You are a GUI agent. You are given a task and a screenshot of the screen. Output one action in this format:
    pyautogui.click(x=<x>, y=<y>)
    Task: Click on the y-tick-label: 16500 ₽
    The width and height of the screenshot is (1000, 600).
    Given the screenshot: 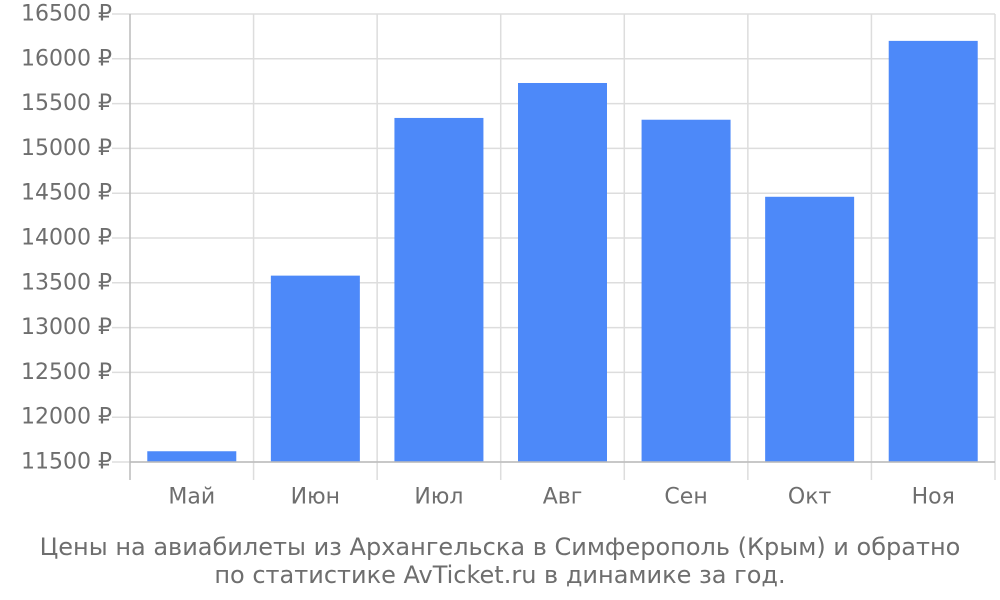 What is the action you would take?
    pyautogui.click(x=66, y=14)
    